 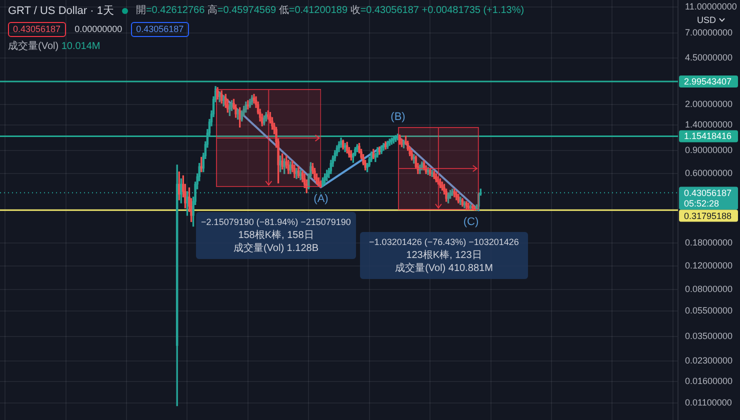 What do you see at coordinates (709, 289) in the screenshot?
I see `y-tick-label: 0.08000000` at bounding box center [709, 289].